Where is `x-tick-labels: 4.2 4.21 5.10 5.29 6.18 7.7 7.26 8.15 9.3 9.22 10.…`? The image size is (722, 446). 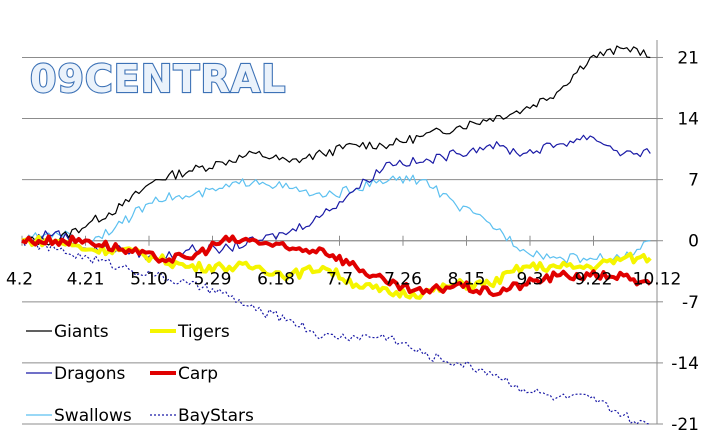 x-tick-labels: 4.2 4.21 5.10 5.29 6.18 7.7 7.26 8.15 9.3 9.22 10.… is located at coordinates (343, 280).